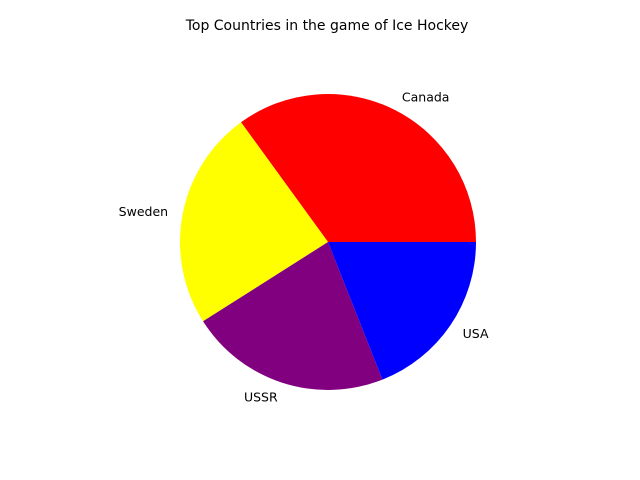  Describe the element at coordinates (143, 211) in the screenshot. I see `pie-label-sweden: Sweden` at that location.